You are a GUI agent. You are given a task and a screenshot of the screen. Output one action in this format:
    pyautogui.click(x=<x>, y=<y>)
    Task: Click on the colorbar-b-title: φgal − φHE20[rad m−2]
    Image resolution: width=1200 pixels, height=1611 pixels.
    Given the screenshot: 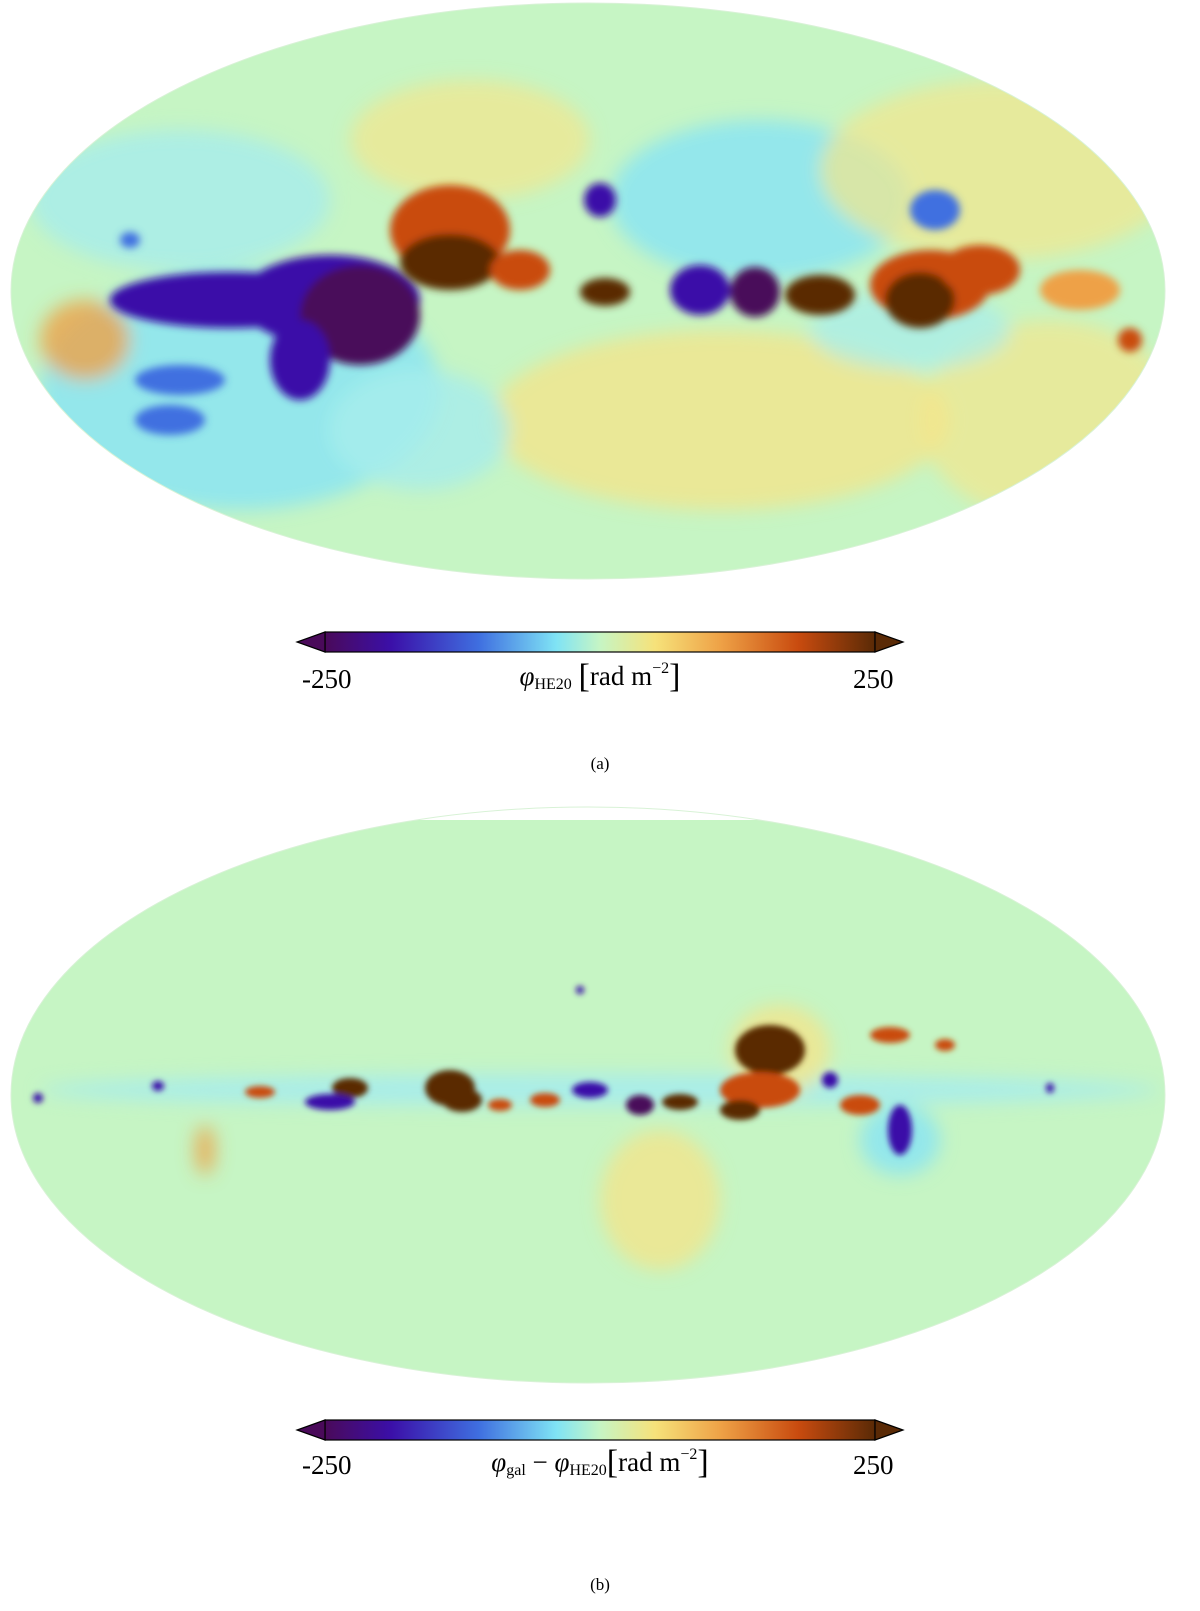 What is the action you would take?
    pyautogui.click(x=600, y=1462)
    